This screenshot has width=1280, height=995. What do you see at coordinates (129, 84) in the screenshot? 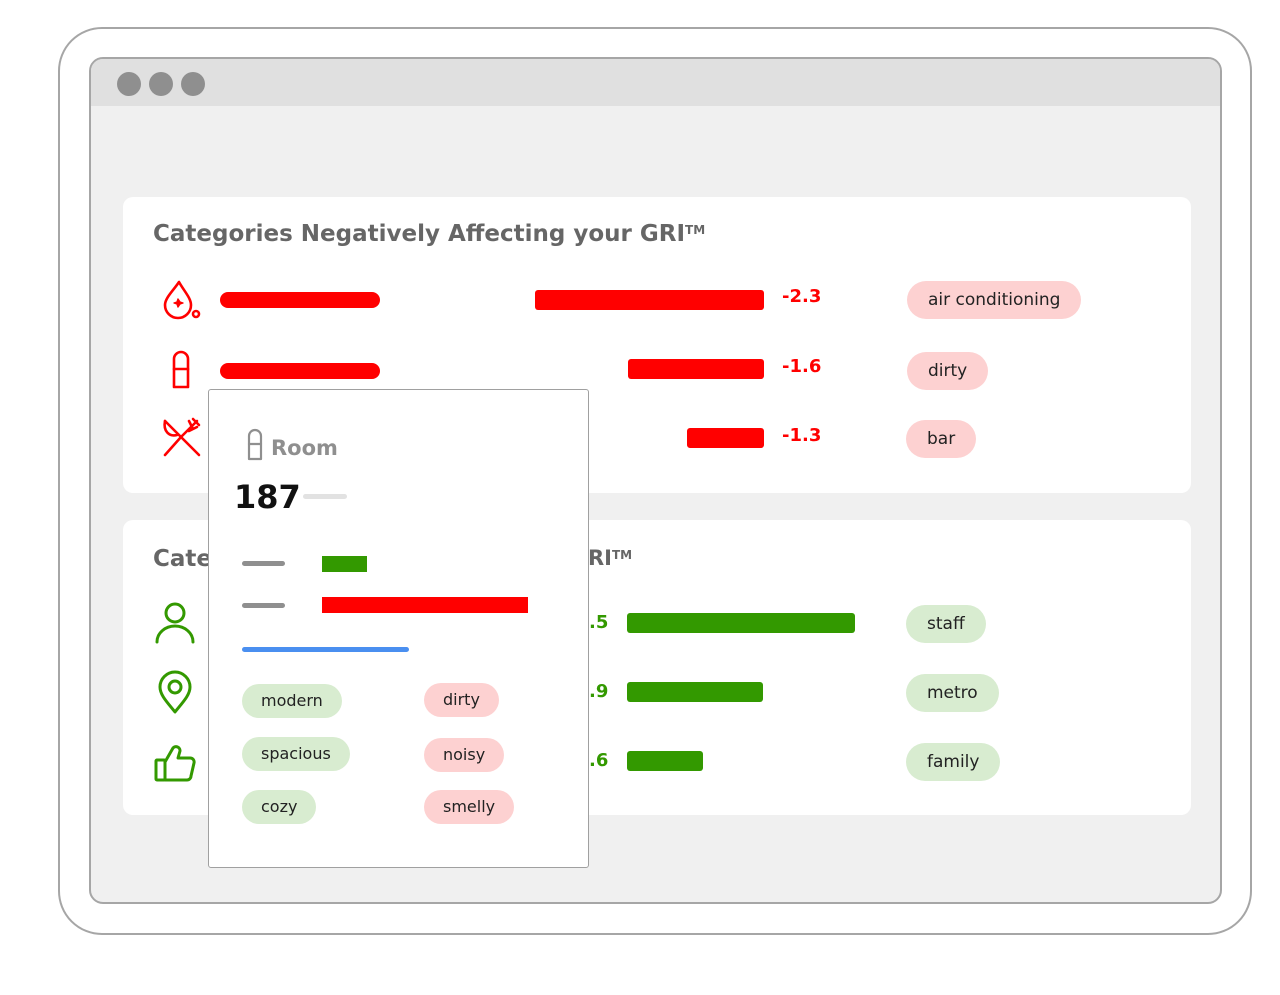
I see `window-close-button` at bounding box center [129, 84].